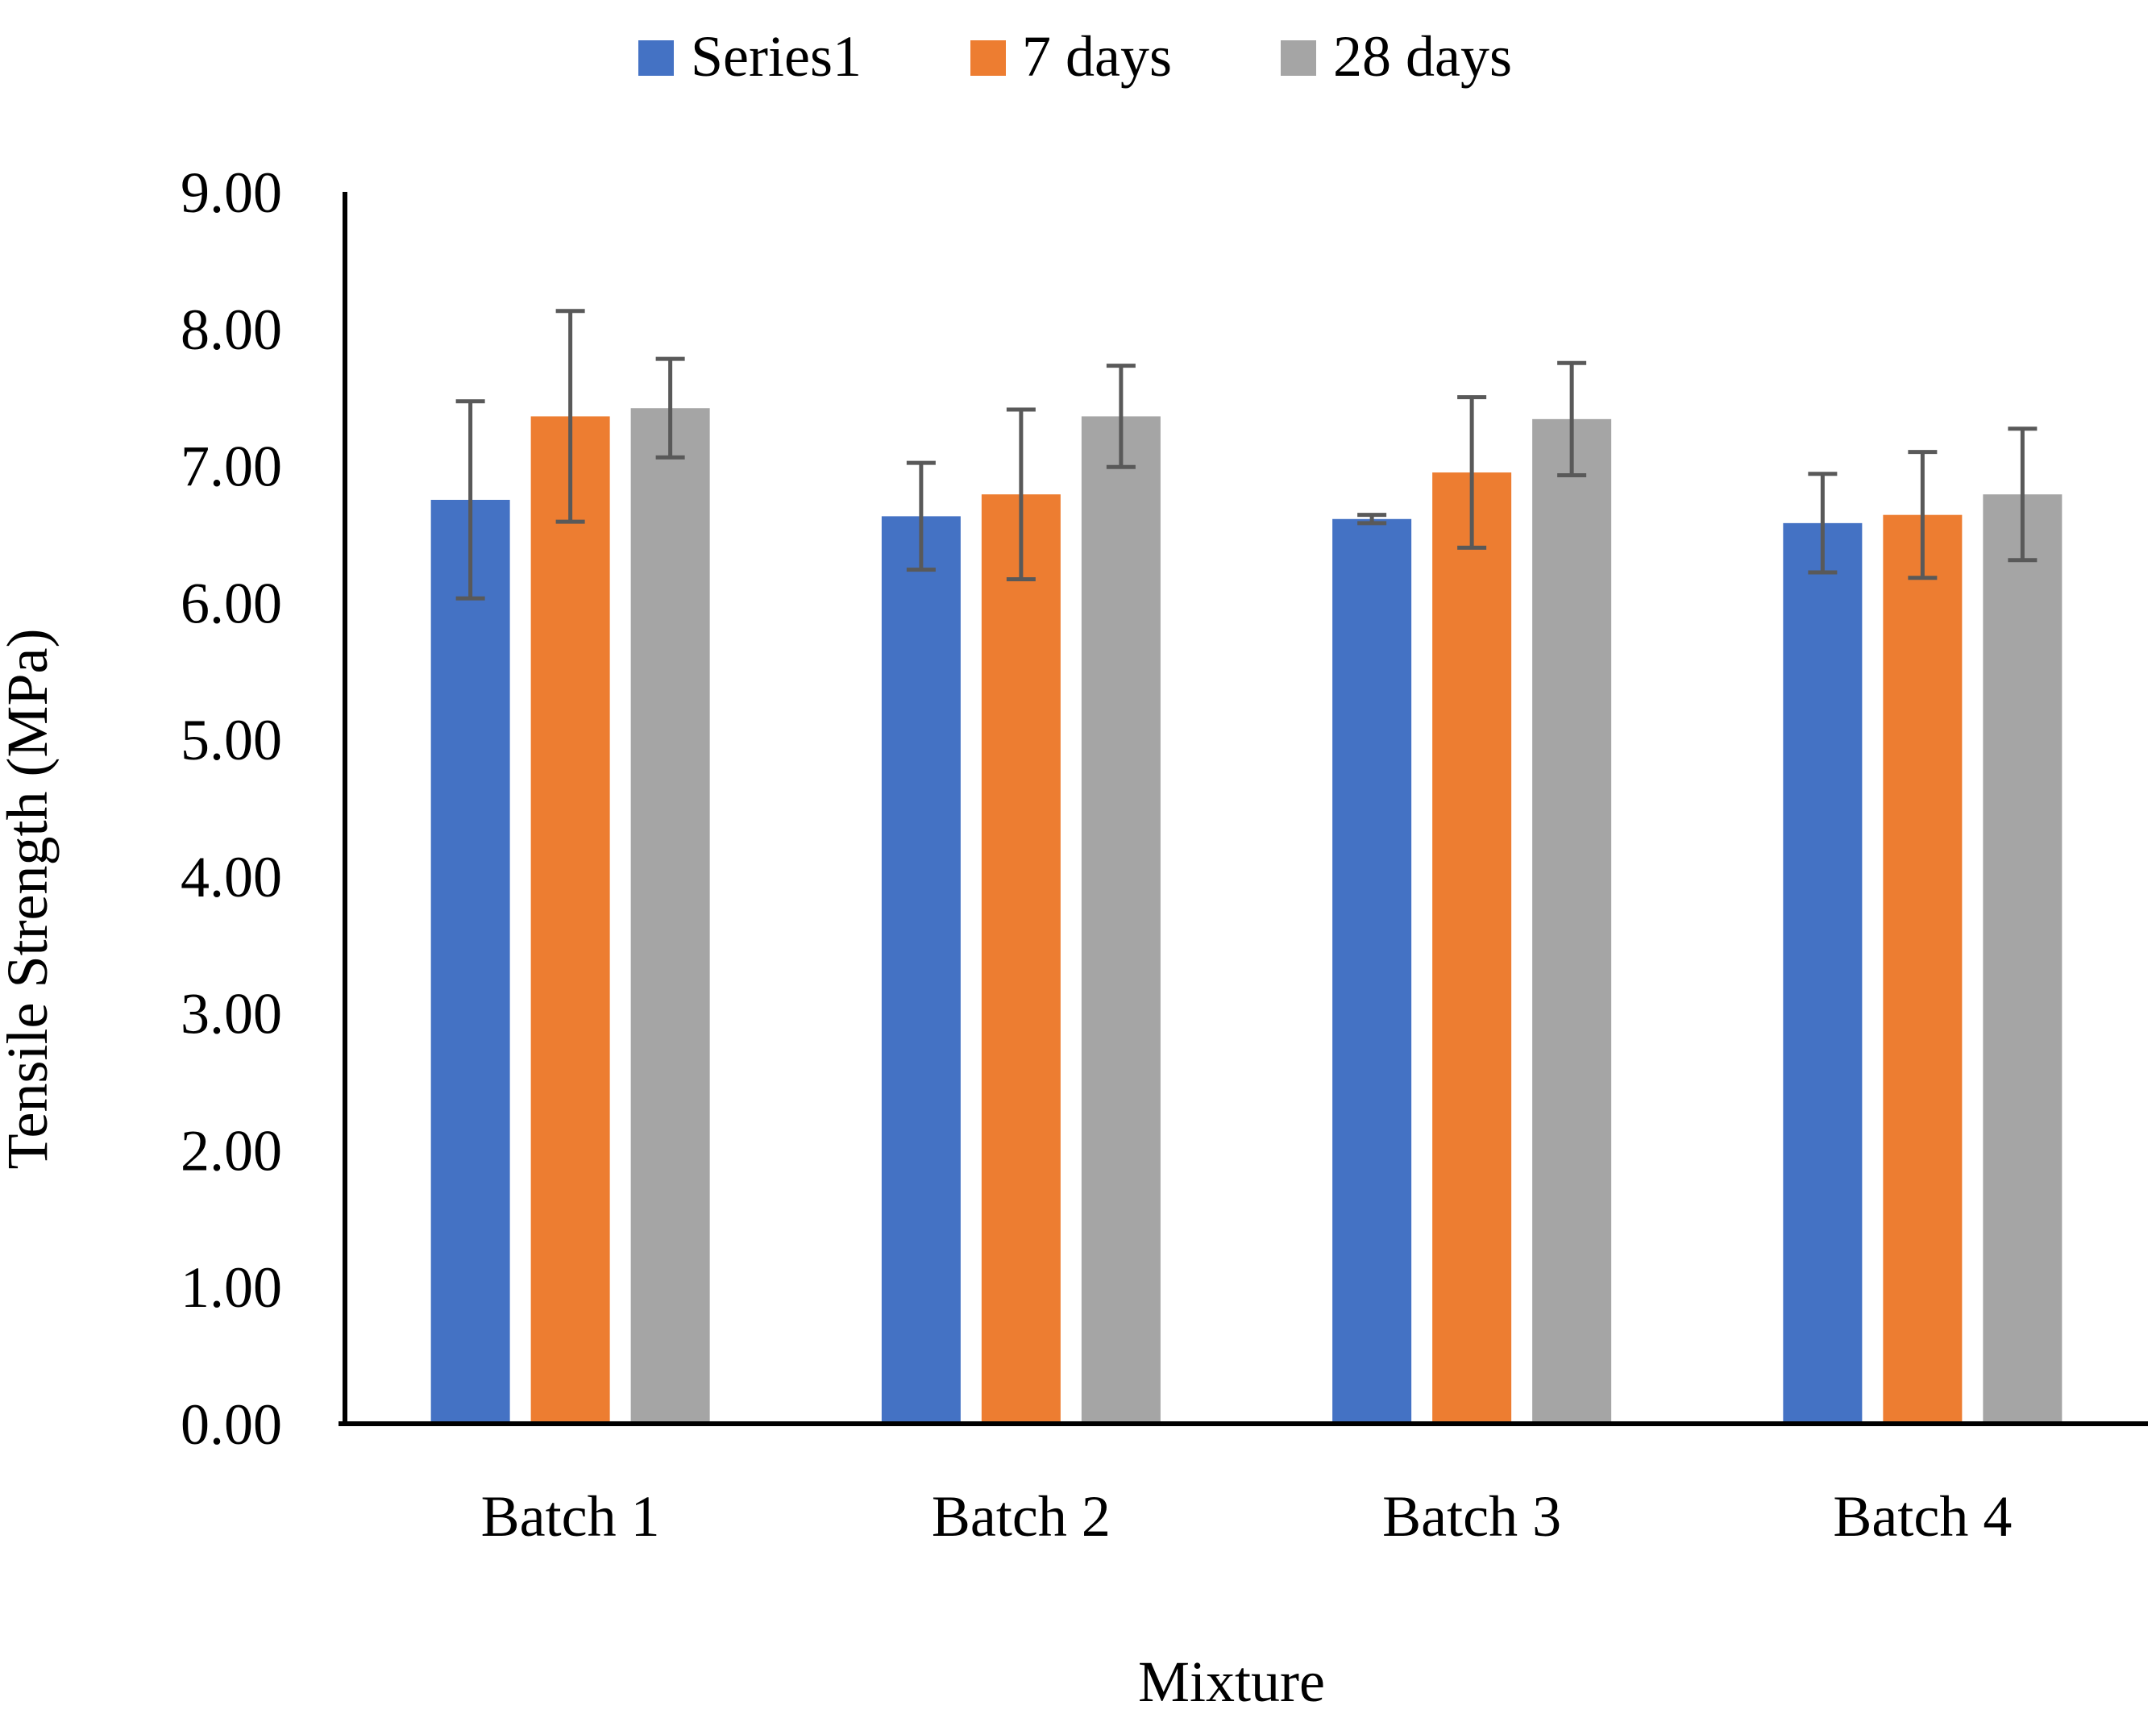 The height and width of the screenshot is (1718, 2156). What do you see at coordinates (231, 330) in the screenshot?
I see `y-tick-label: 8.00` at bounding box center [231, 330].